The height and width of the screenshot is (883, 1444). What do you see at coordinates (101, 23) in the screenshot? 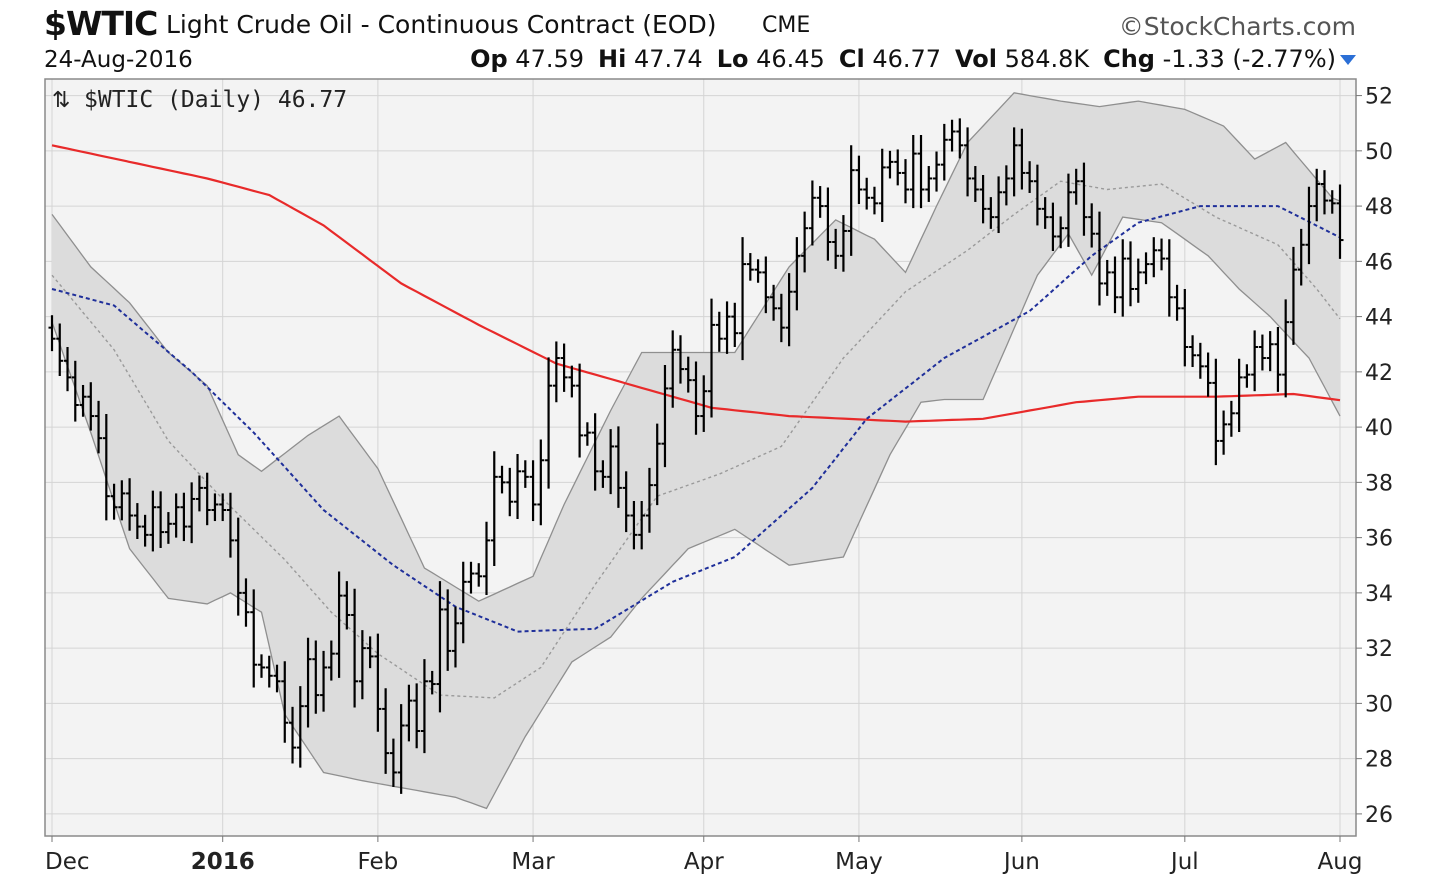
I see `symbol: $WTIC` at bounding box center [101, 23].